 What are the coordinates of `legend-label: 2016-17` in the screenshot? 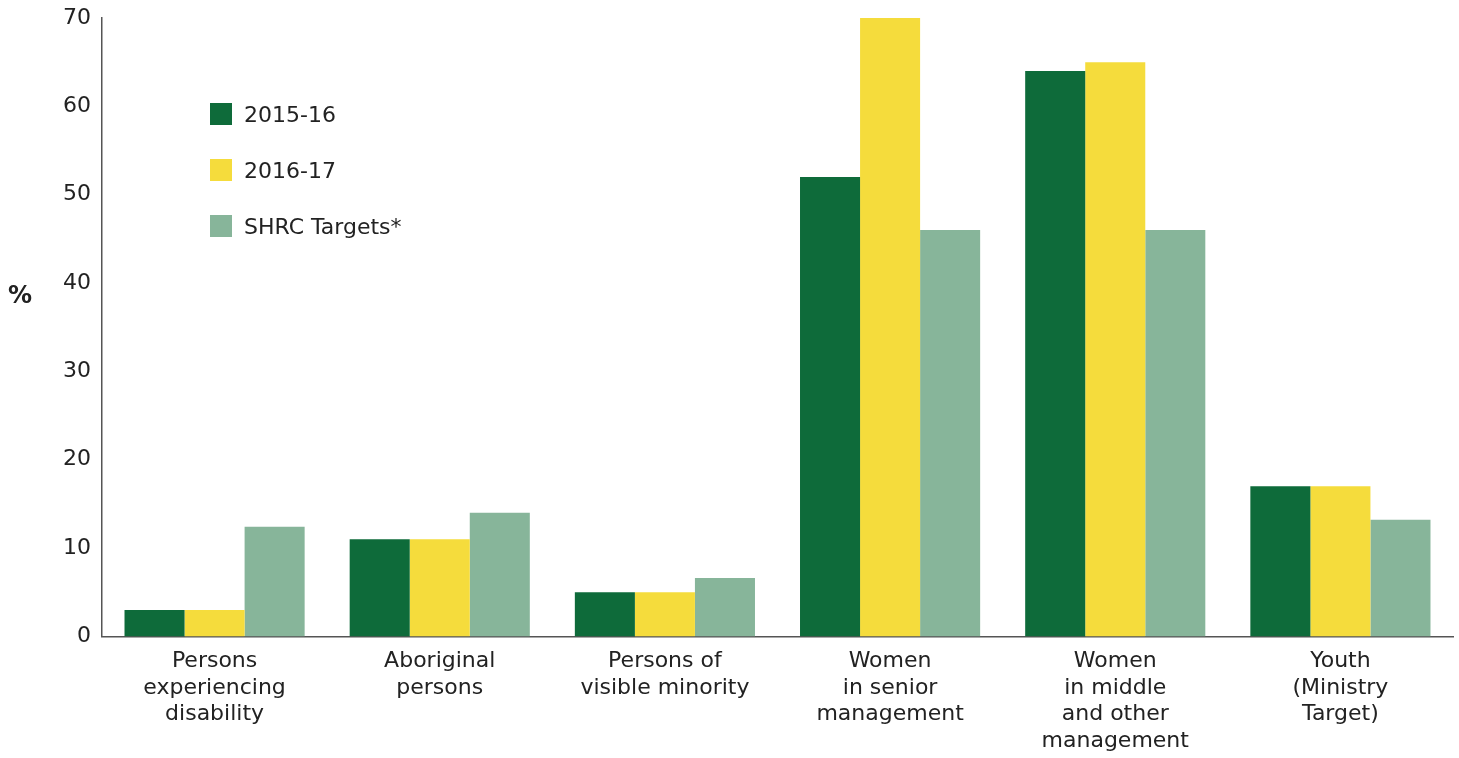 It's located at (290, 170).